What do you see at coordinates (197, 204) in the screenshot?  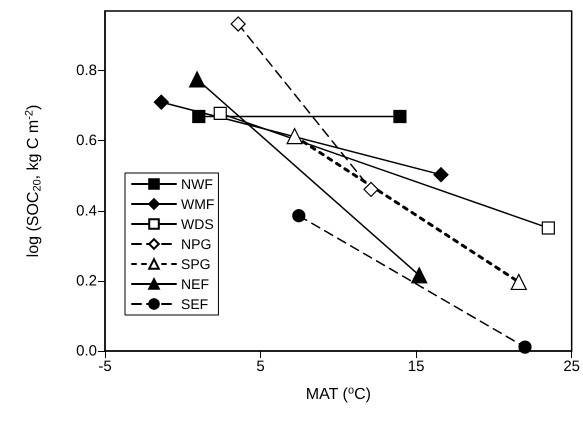 I see `legend-label: WMF` at bounding box center [197, 204].